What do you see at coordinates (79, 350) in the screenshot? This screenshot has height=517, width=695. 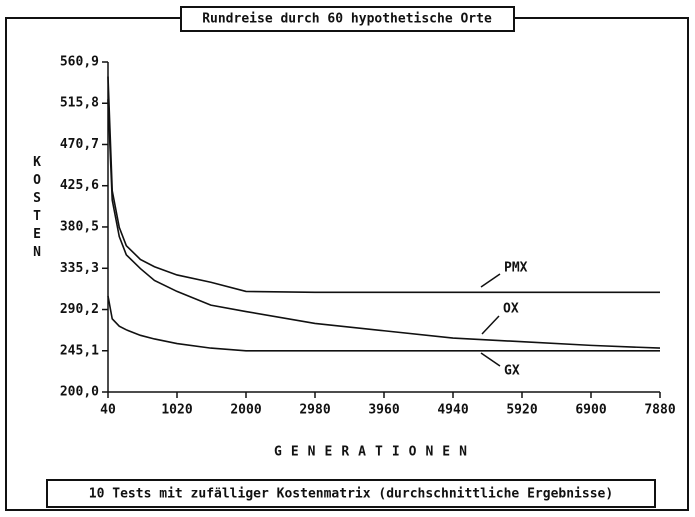 I see `y-tick-label: 245,1` at bounding box center [79, 350].